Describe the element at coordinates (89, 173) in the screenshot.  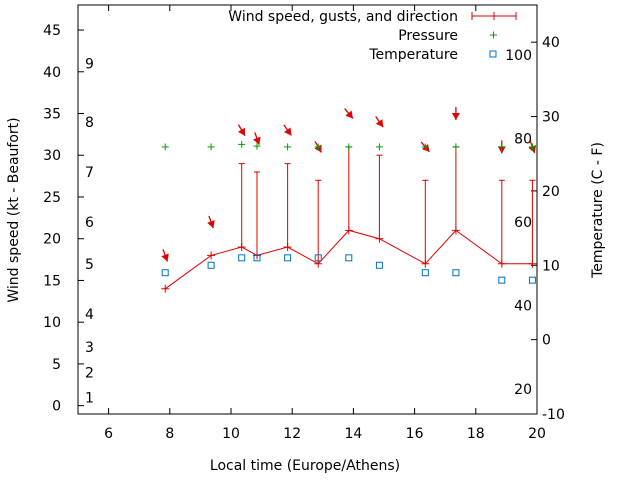
I see `beaufort-label: 7` at that location.